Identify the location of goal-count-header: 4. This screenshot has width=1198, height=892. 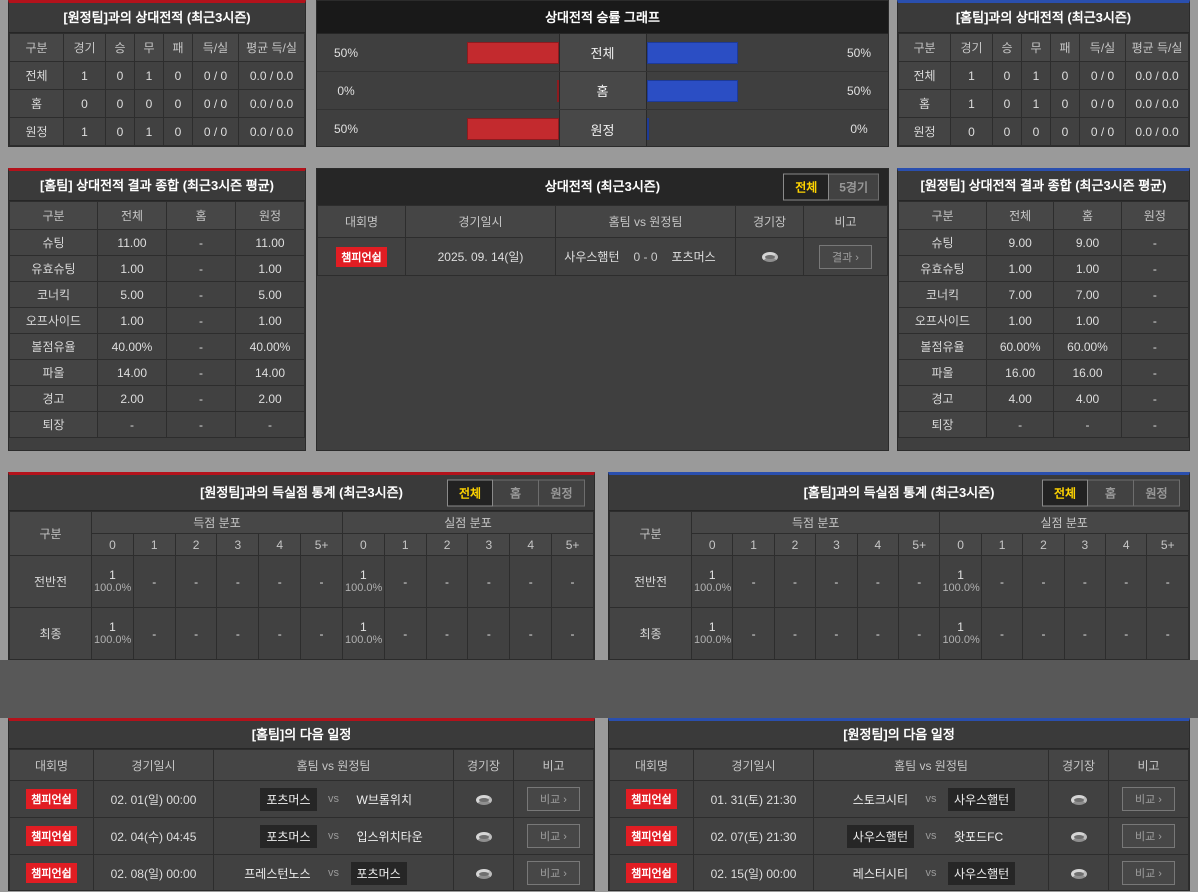
(531, 544).